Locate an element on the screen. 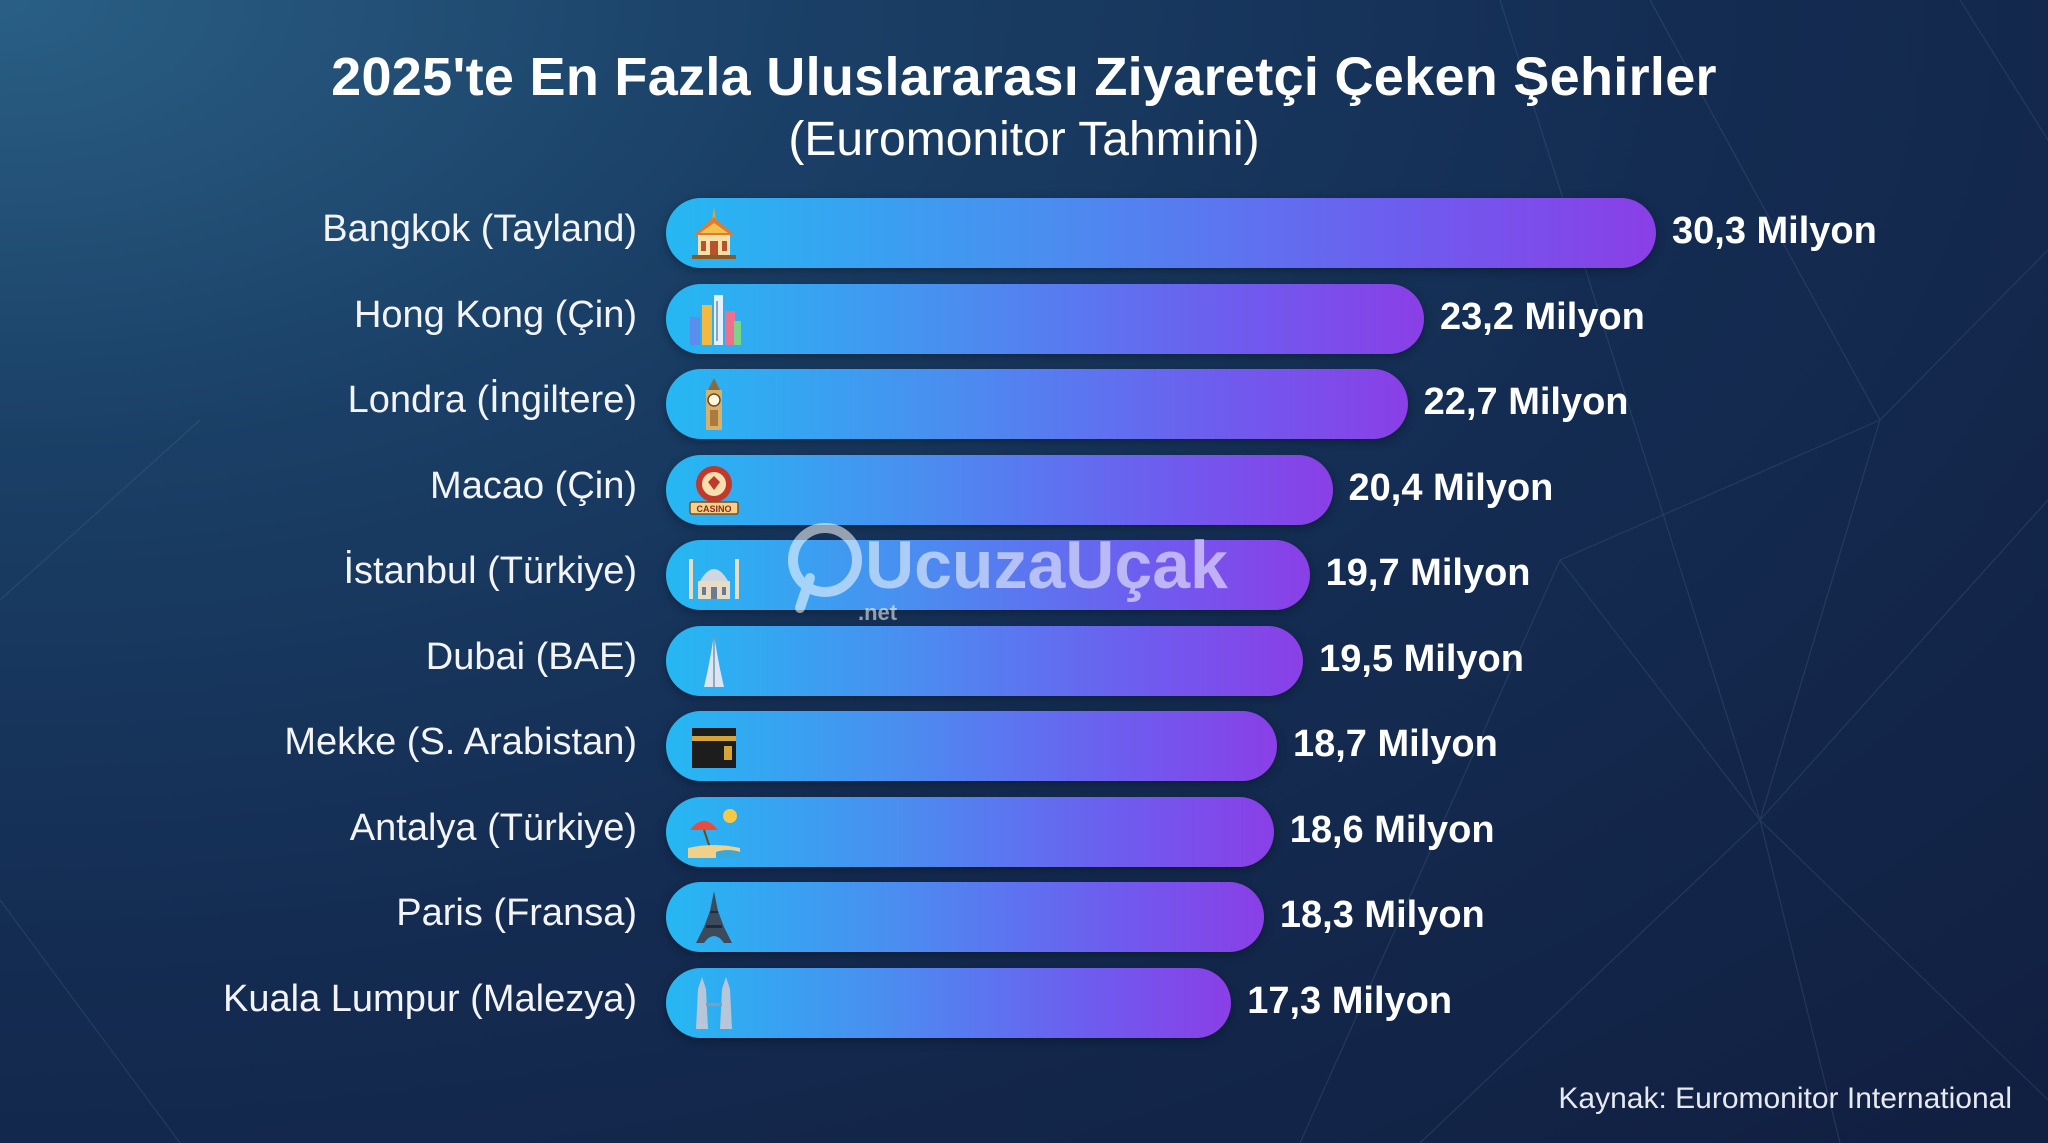 Image resolution: width=2048 pixels, height=1143 pixels. kaaba-icon is located at coordinates (714, 746).